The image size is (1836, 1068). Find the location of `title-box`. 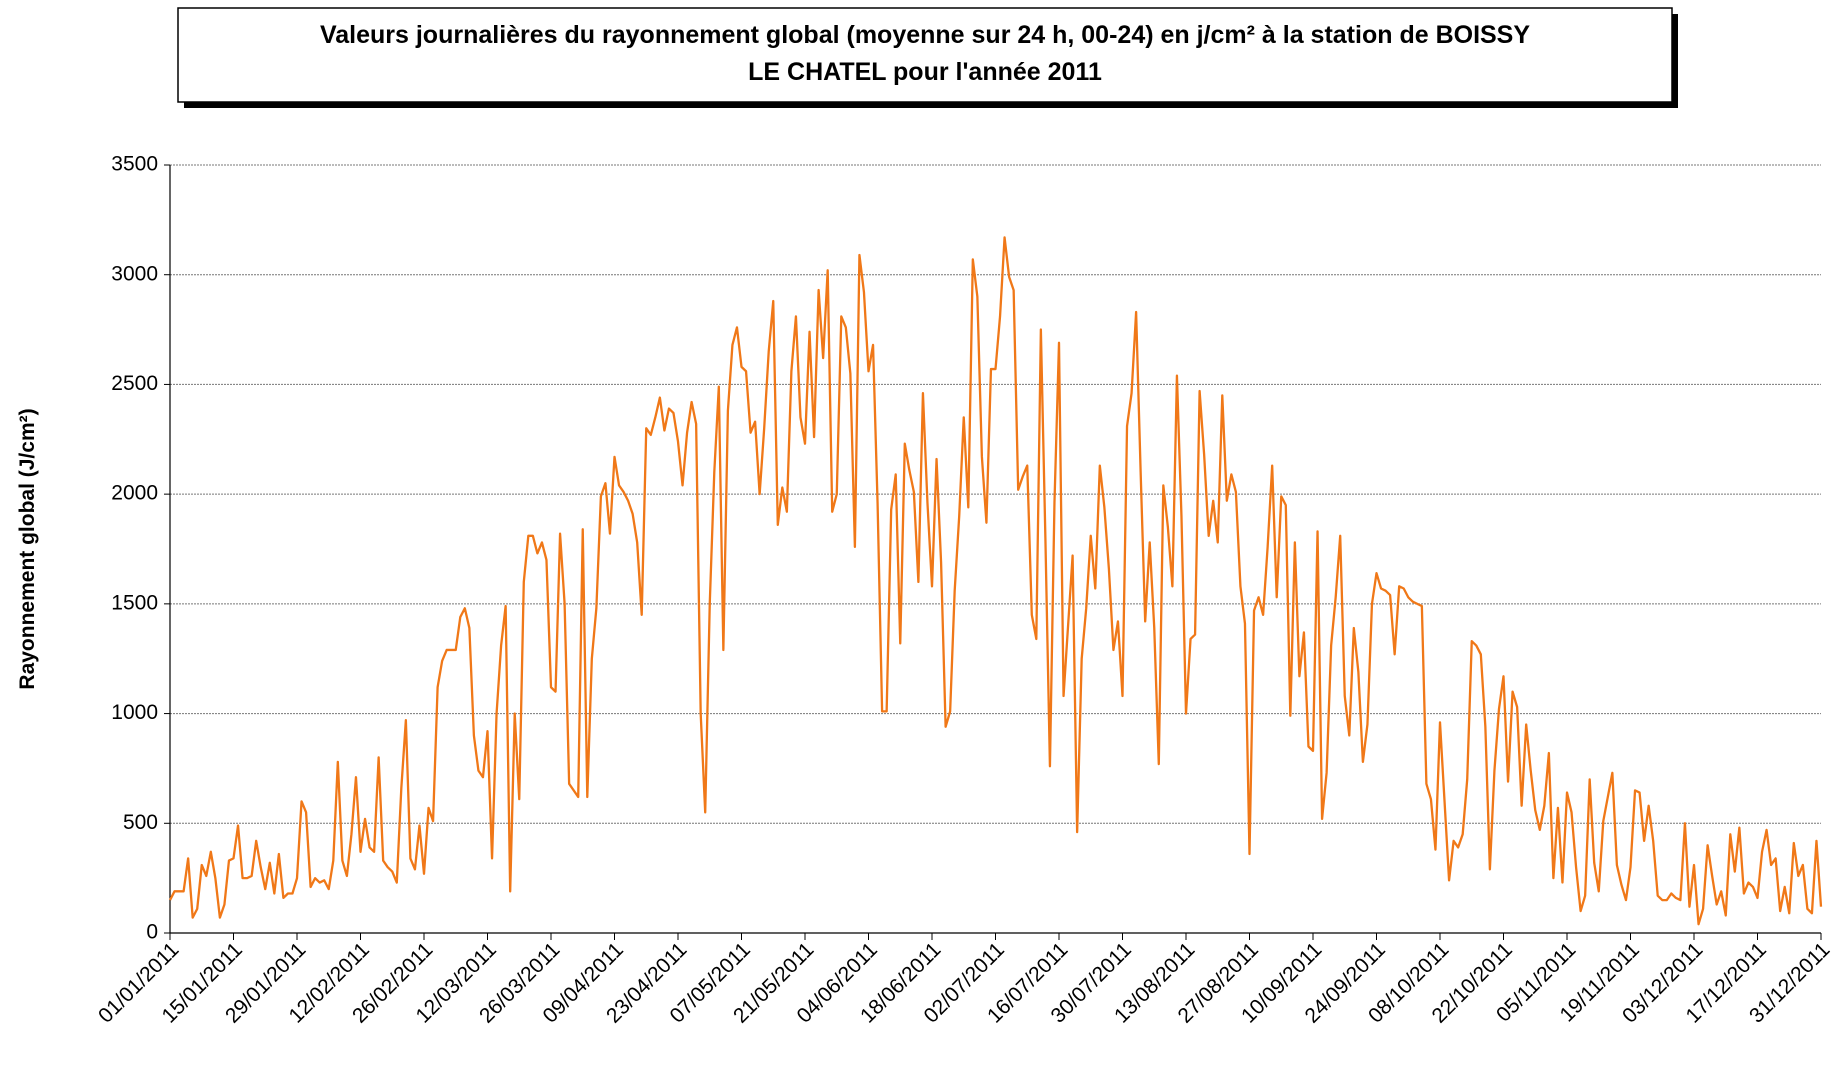

title-box is located at coordinates (925, 55).